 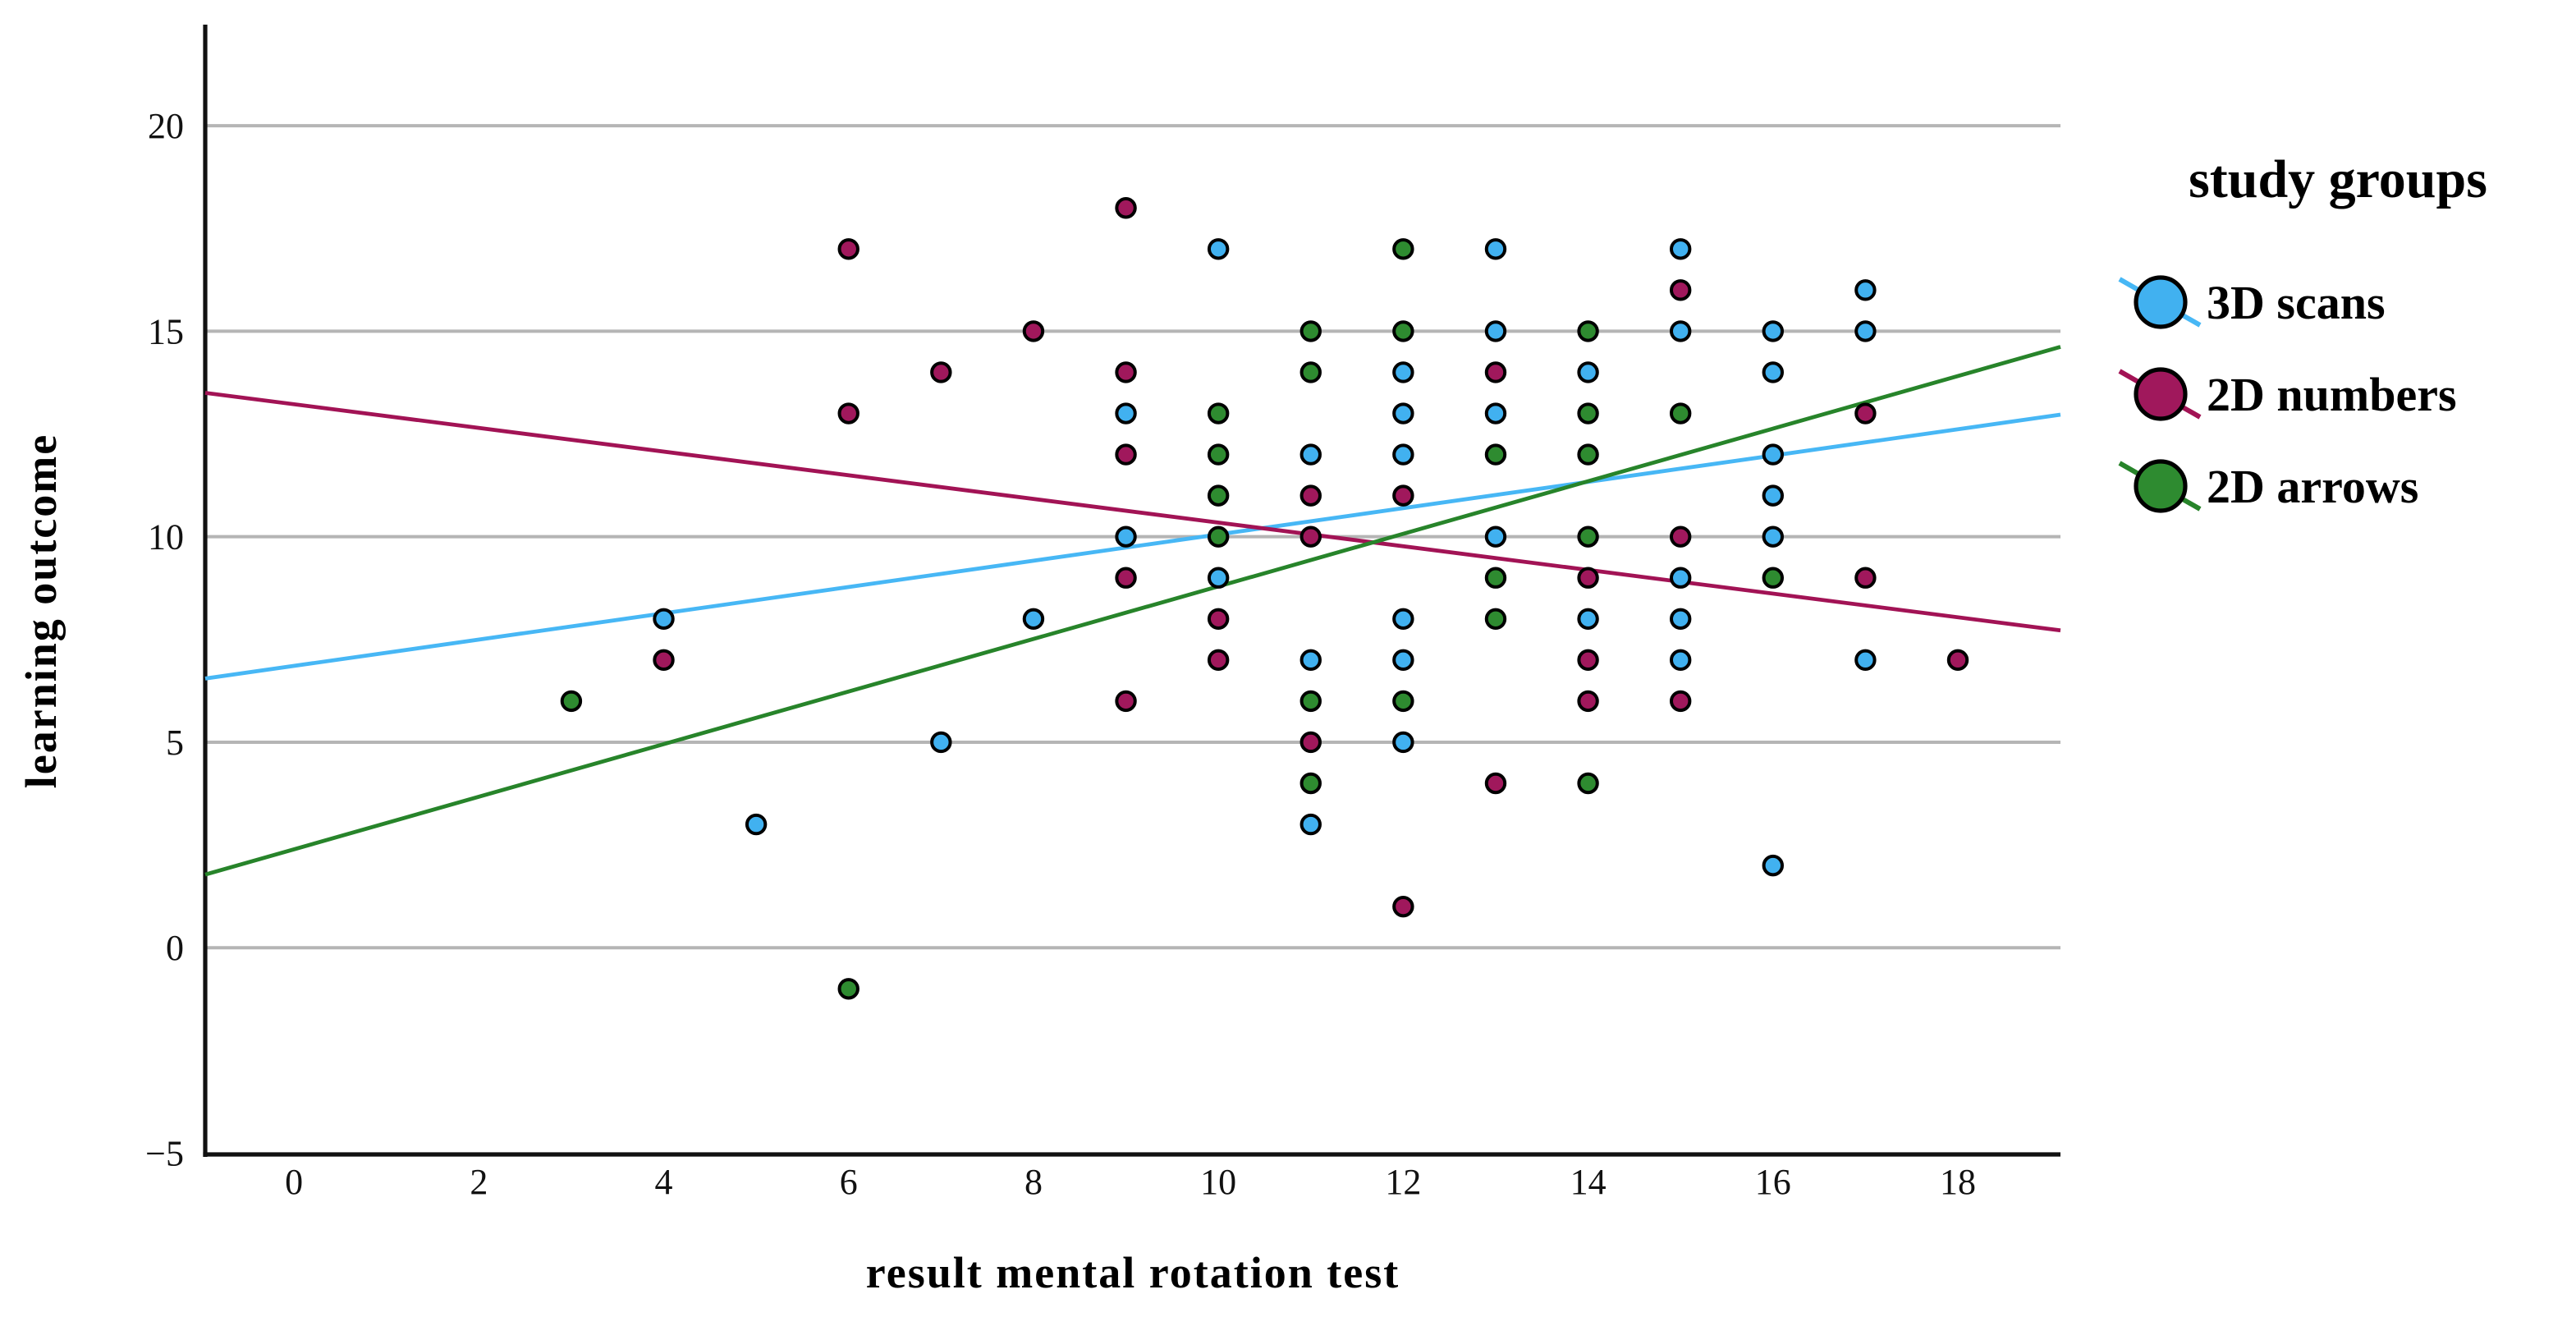 I want to click on y-tick-label: 15, so click(x=166, y=331).